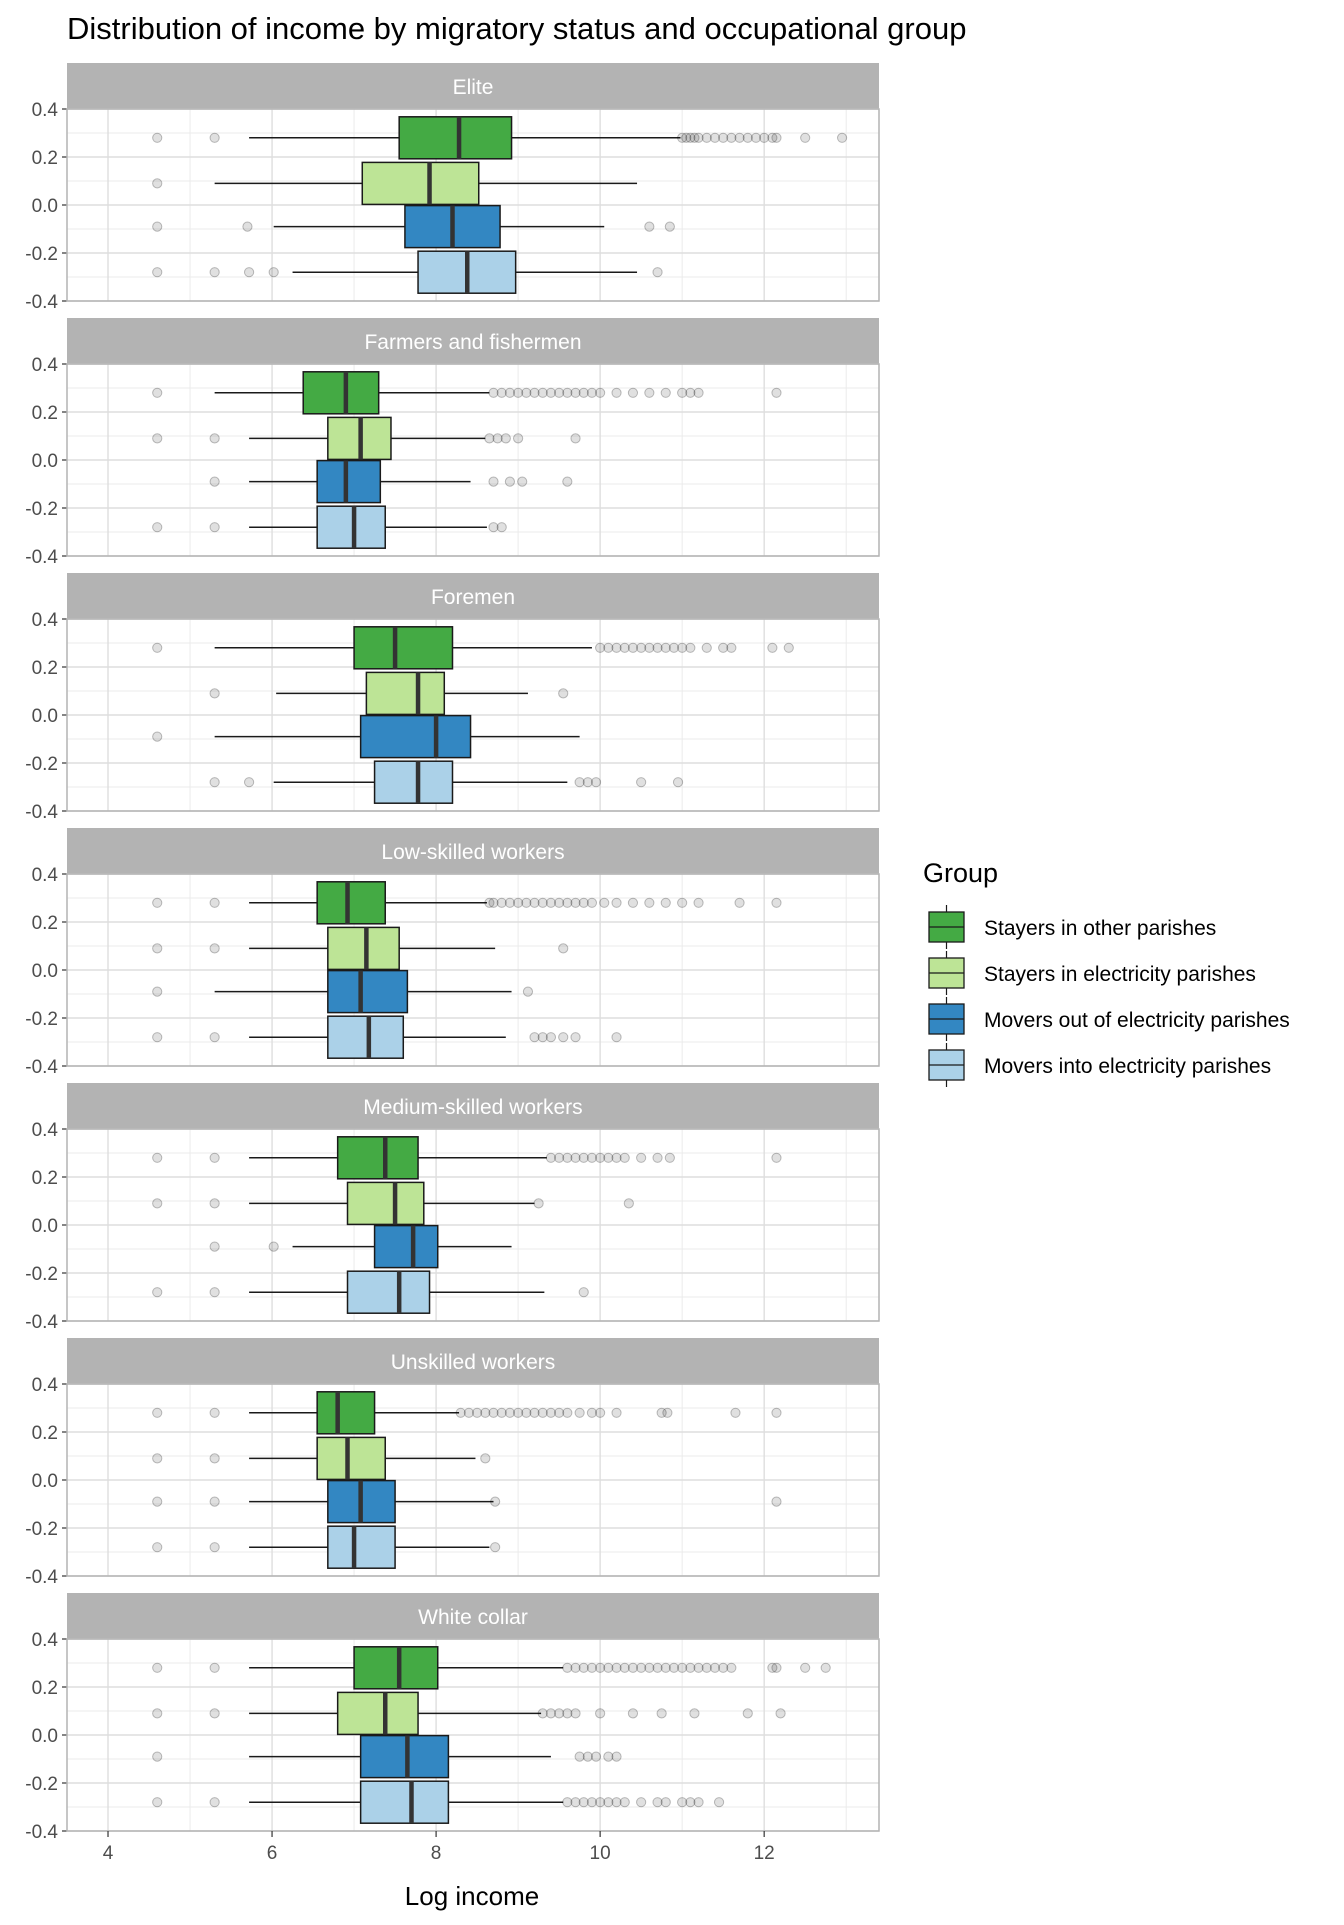 This screenshot has height=1925, width=1344. I want to click on legend-label: Stayers in other parishes, so click(1100, 928).